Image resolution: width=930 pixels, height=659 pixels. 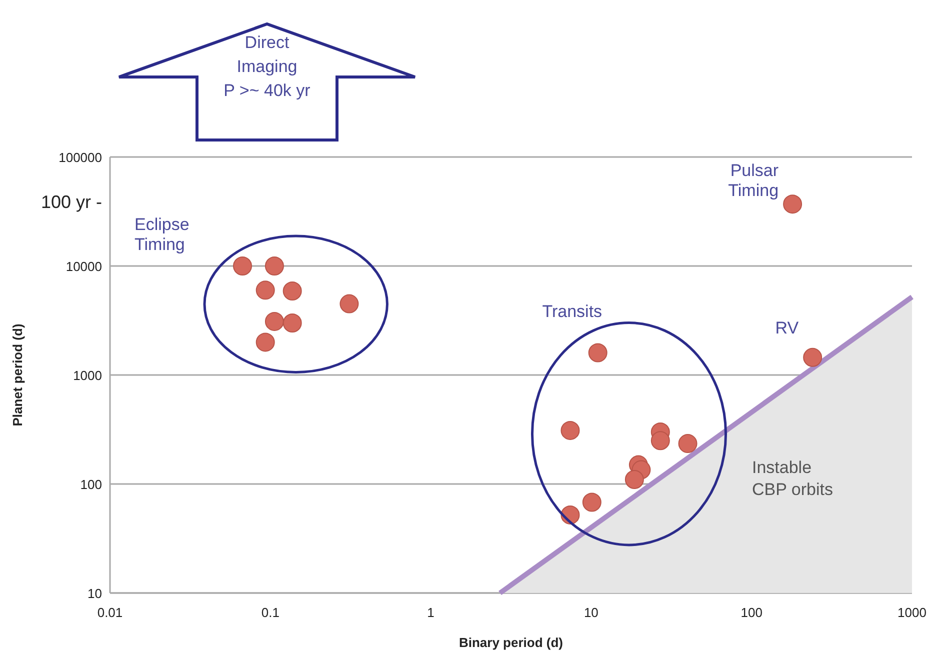 What do you see at coordinates (110, 612) in the screenshot?
I see `x-tick-label: 0.01` at bounding box center [110, 612].